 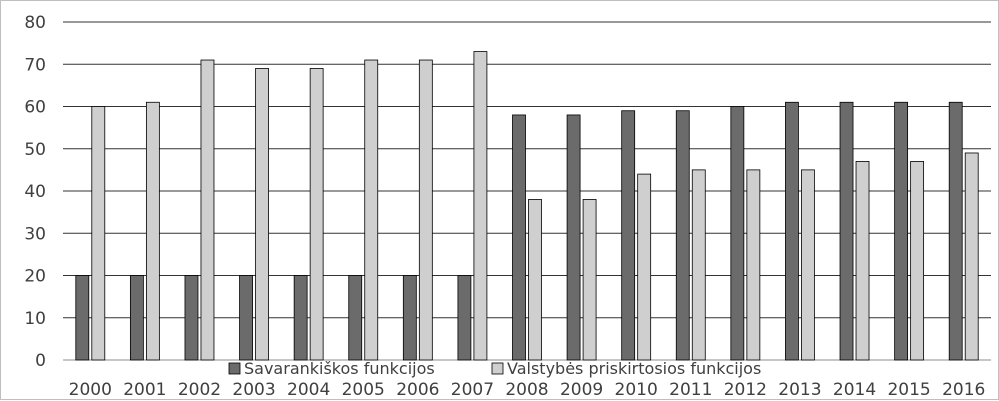 What do you see at coordinates (581, 390) in the screenshot?
I see `x-tick-label: 2009` at bounding box center [581, 390].